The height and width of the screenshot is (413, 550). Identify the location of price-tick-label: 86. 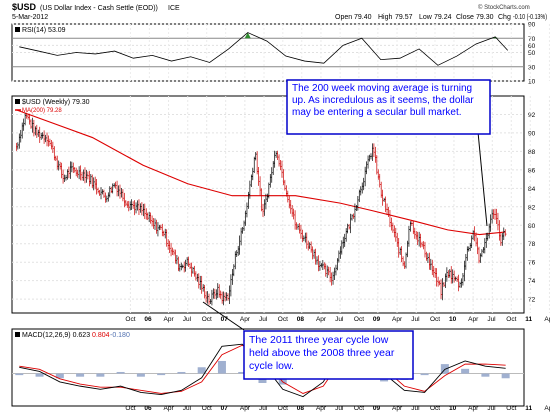
(532, 170).